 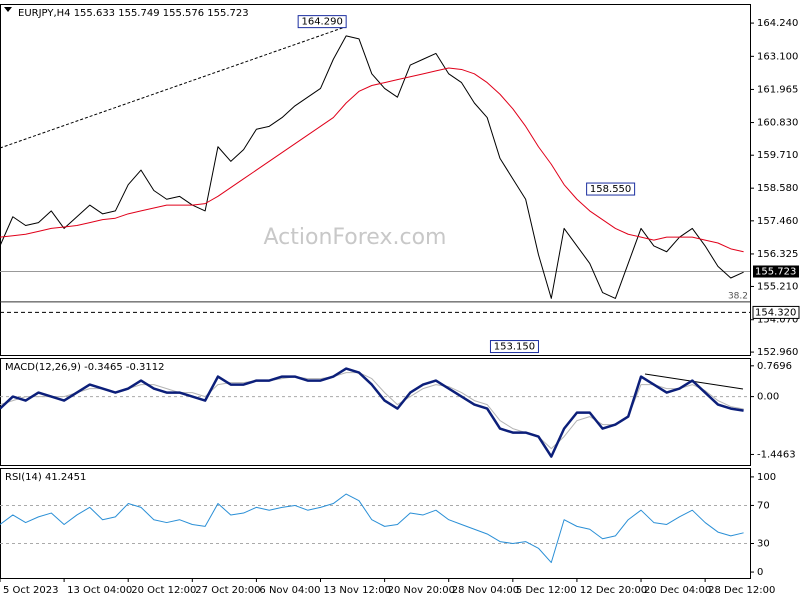 I want to click on y-tick-label: 155.210, so click(x=777, y=286).